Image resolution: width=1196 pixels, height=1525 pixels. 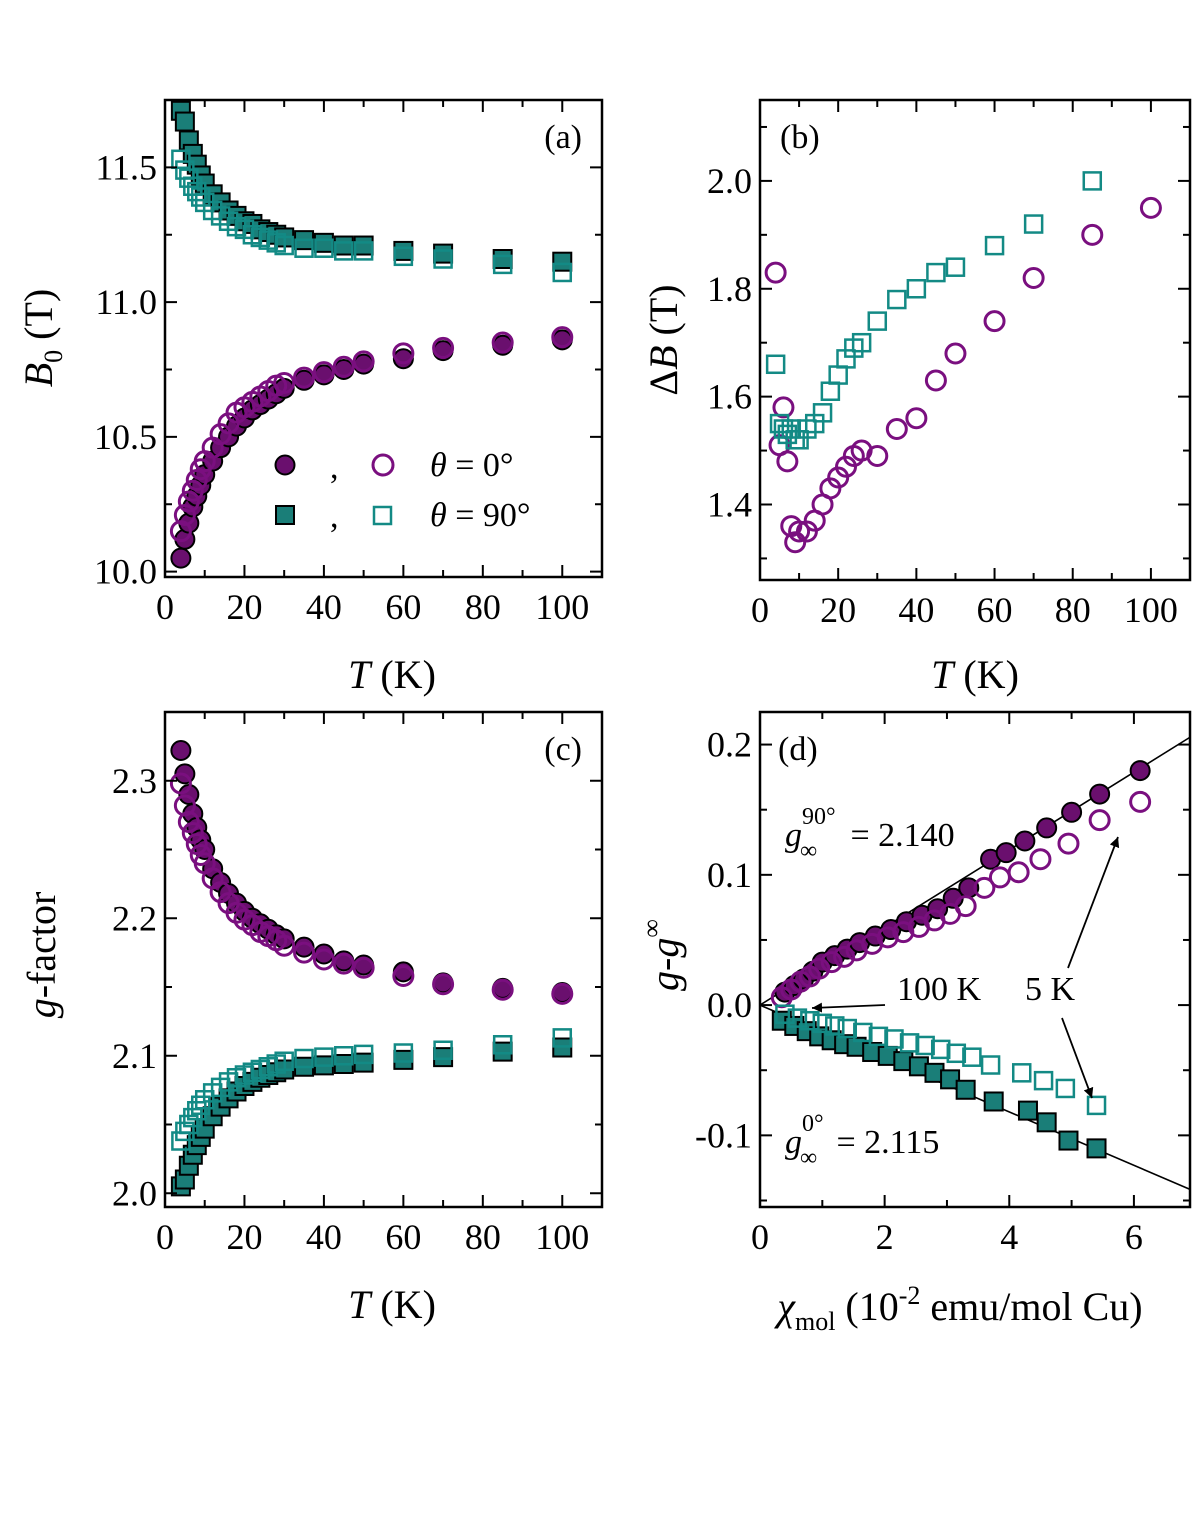 I want to click on g-inf-90-label: g90° ∞ = 2.140, so click(x=870, y=834).